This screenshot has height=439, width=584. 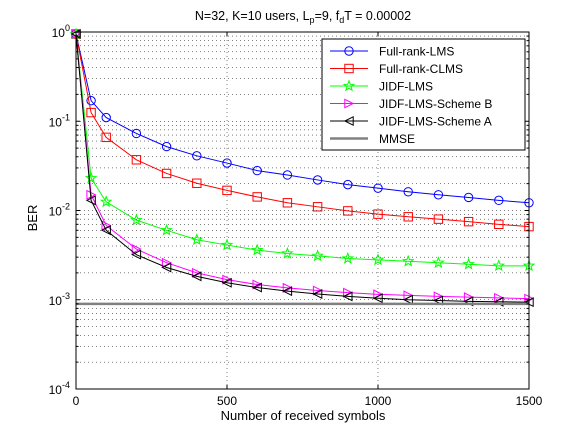 What do you see at coordinates (435, 122) in the screenshot?
I see `legend-label: JIDF-LMS-Scheme A` at bounding box center [435, 122].